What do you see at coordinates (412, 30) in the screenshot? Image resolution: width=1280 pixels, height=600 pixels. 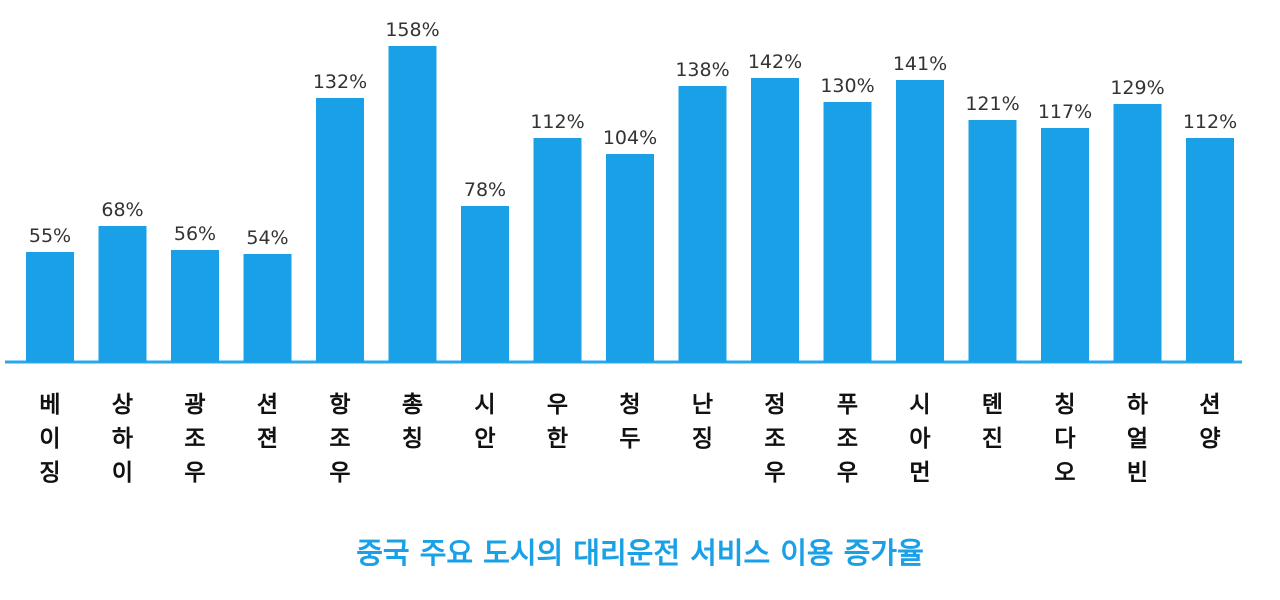 I see `data-label-5: 158%` at bounding box center [412, 30].